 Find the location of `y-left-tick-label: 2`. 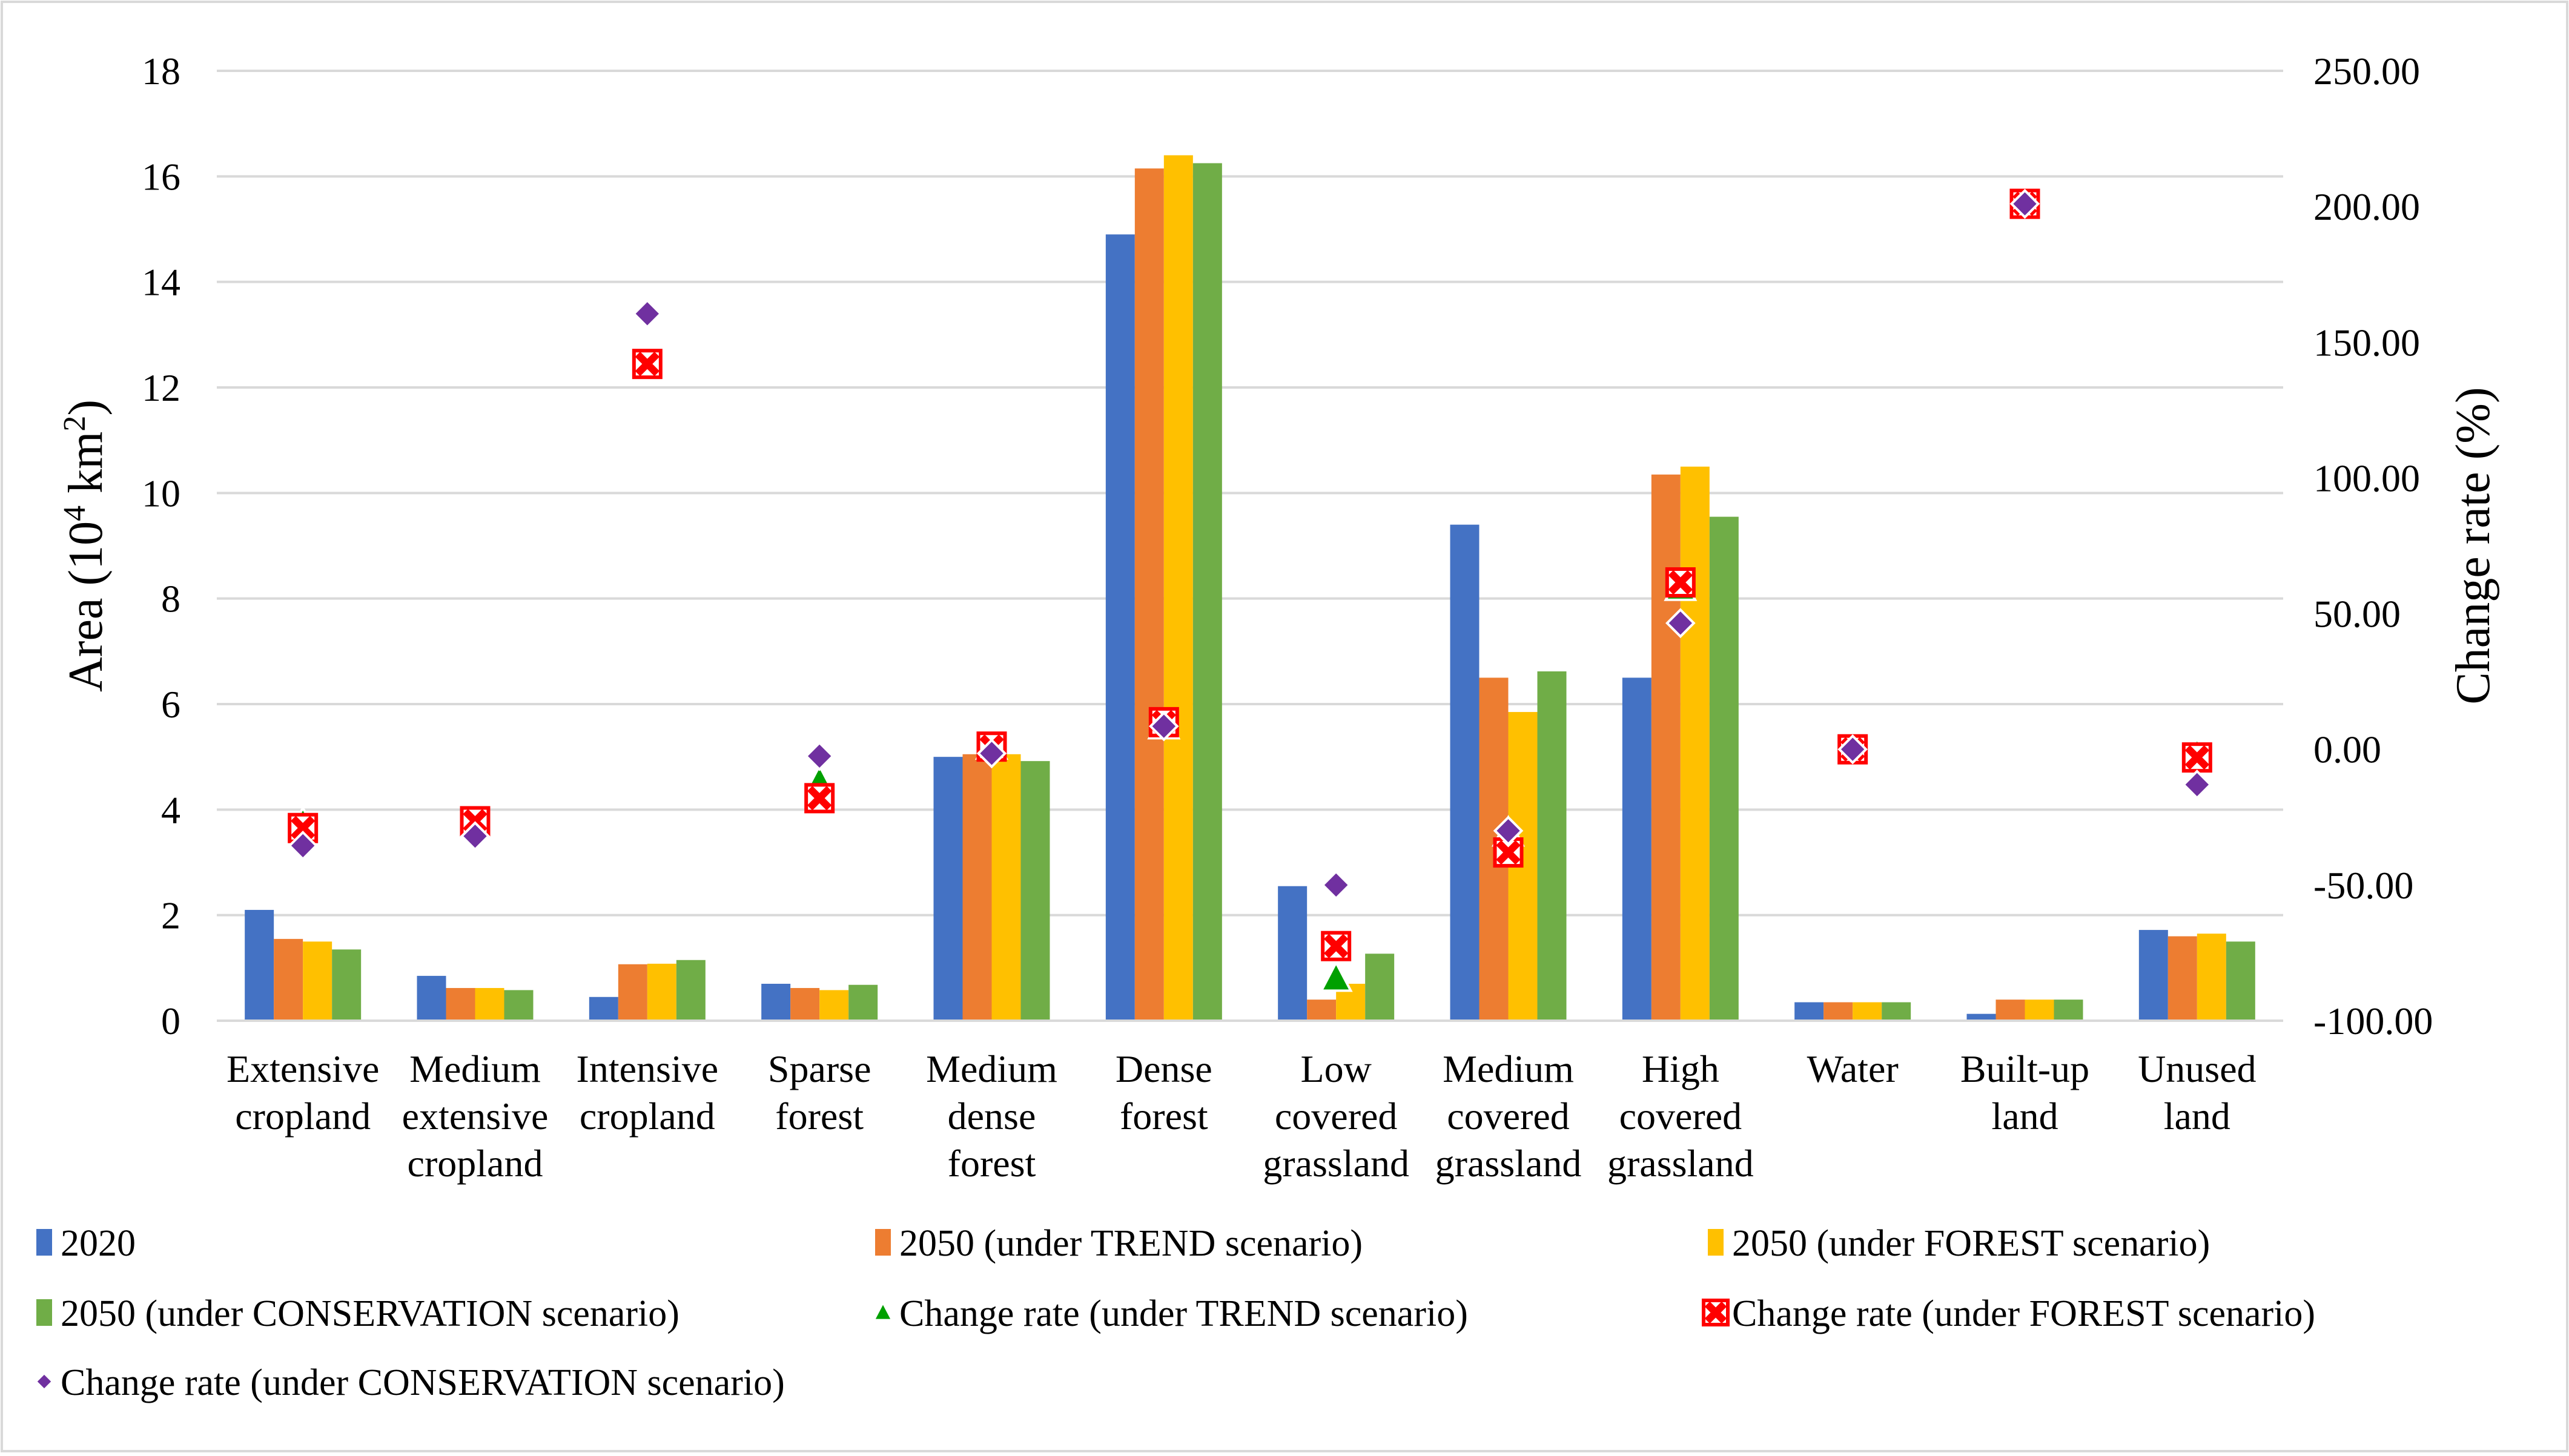

y-left-tick-label: 2 is located at coordinates (170, 915).